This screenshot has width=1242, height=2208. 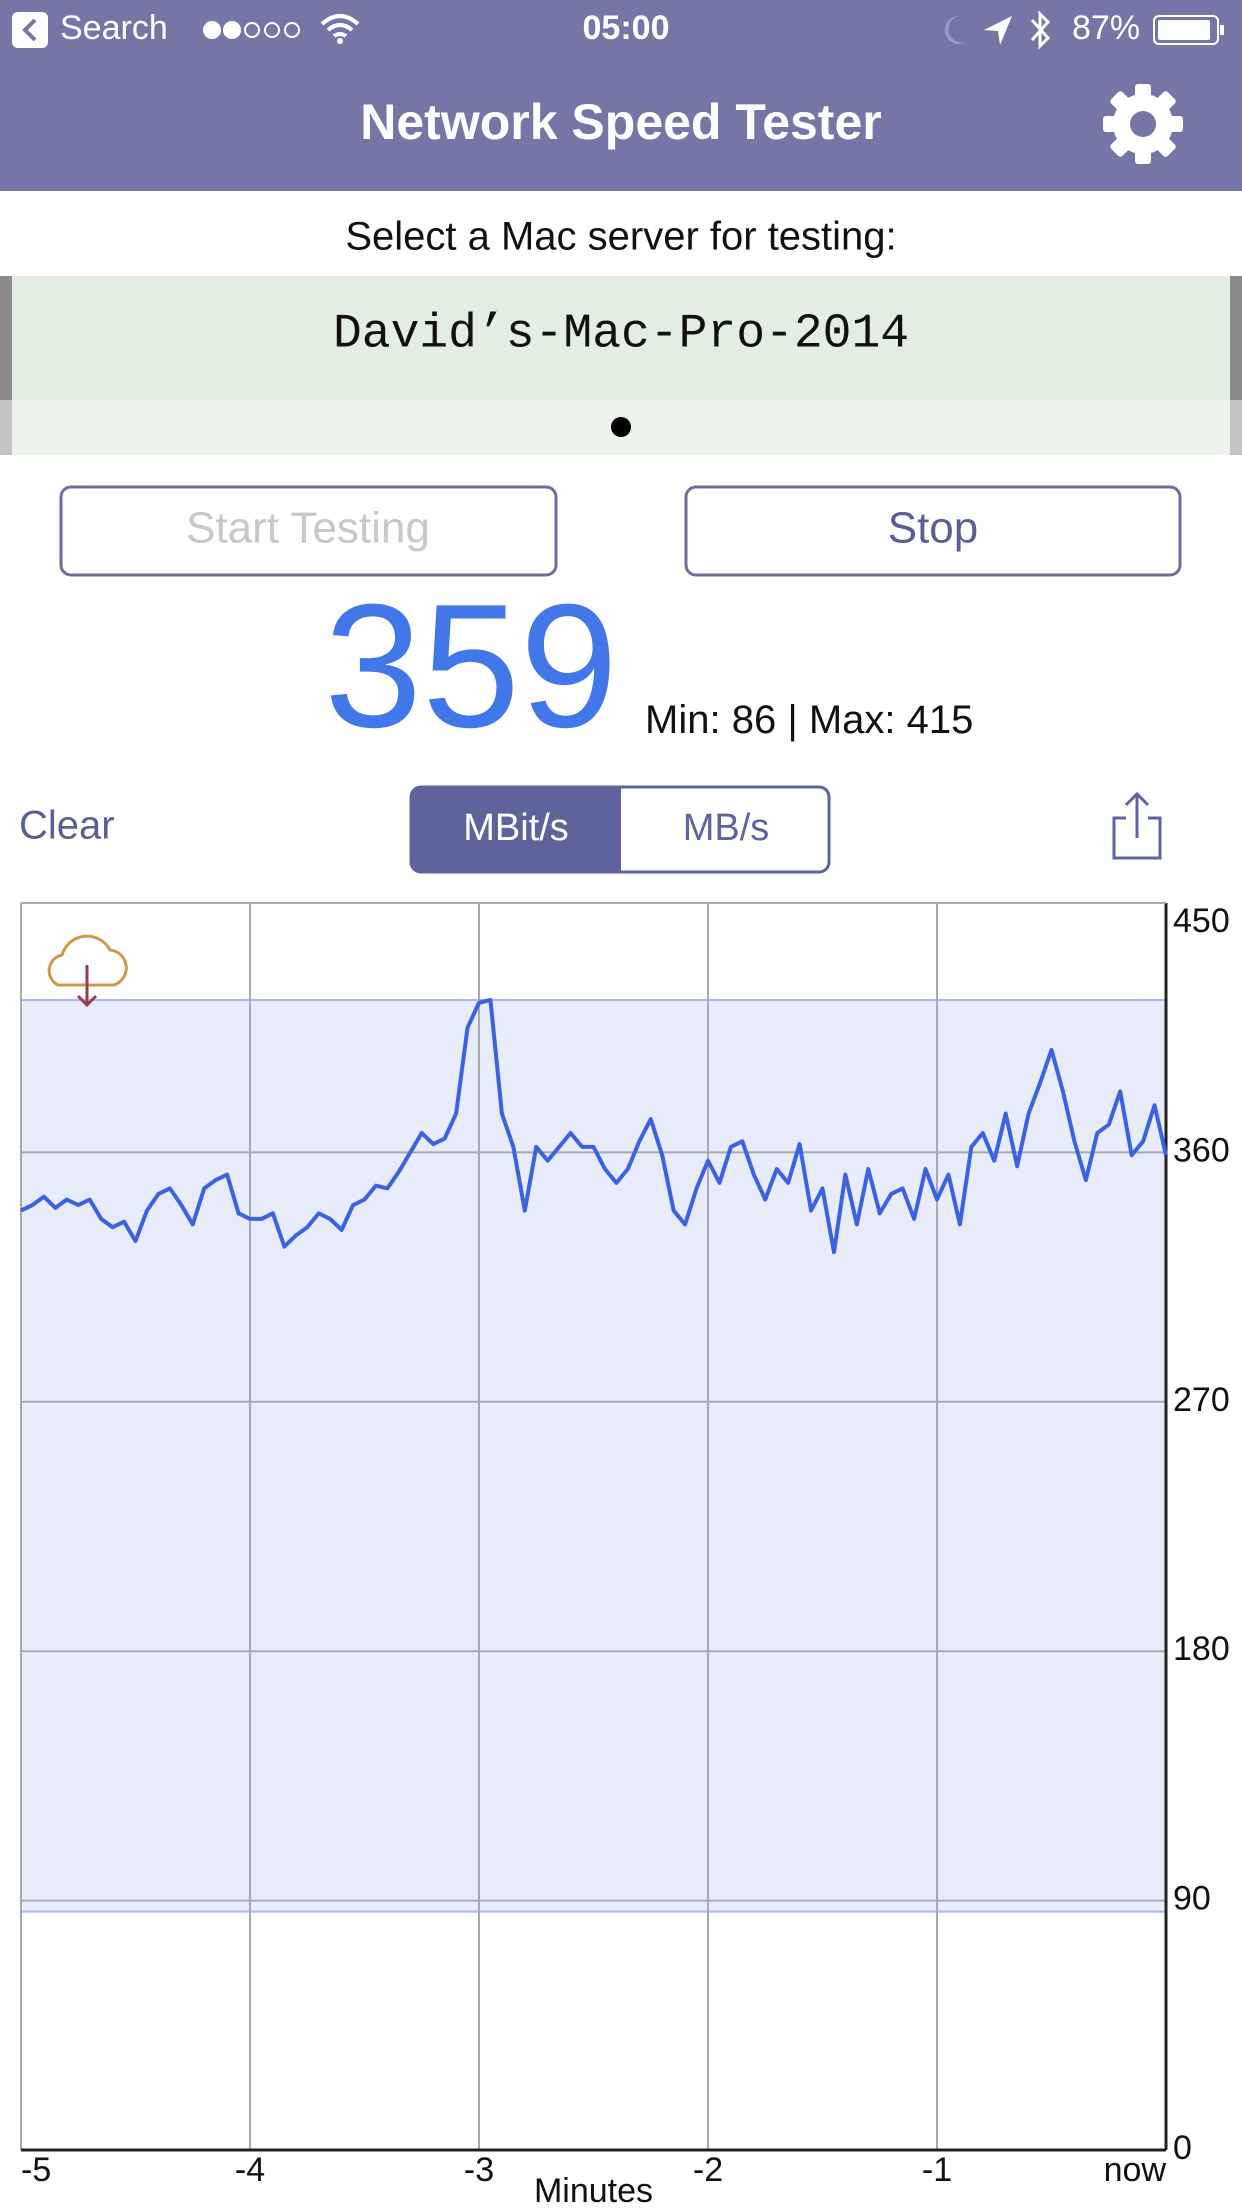 What do you see at coordinates (250, 2170) in the screenshot?
I see `x-tick-label: -4` at bounding box center [250, 2170].